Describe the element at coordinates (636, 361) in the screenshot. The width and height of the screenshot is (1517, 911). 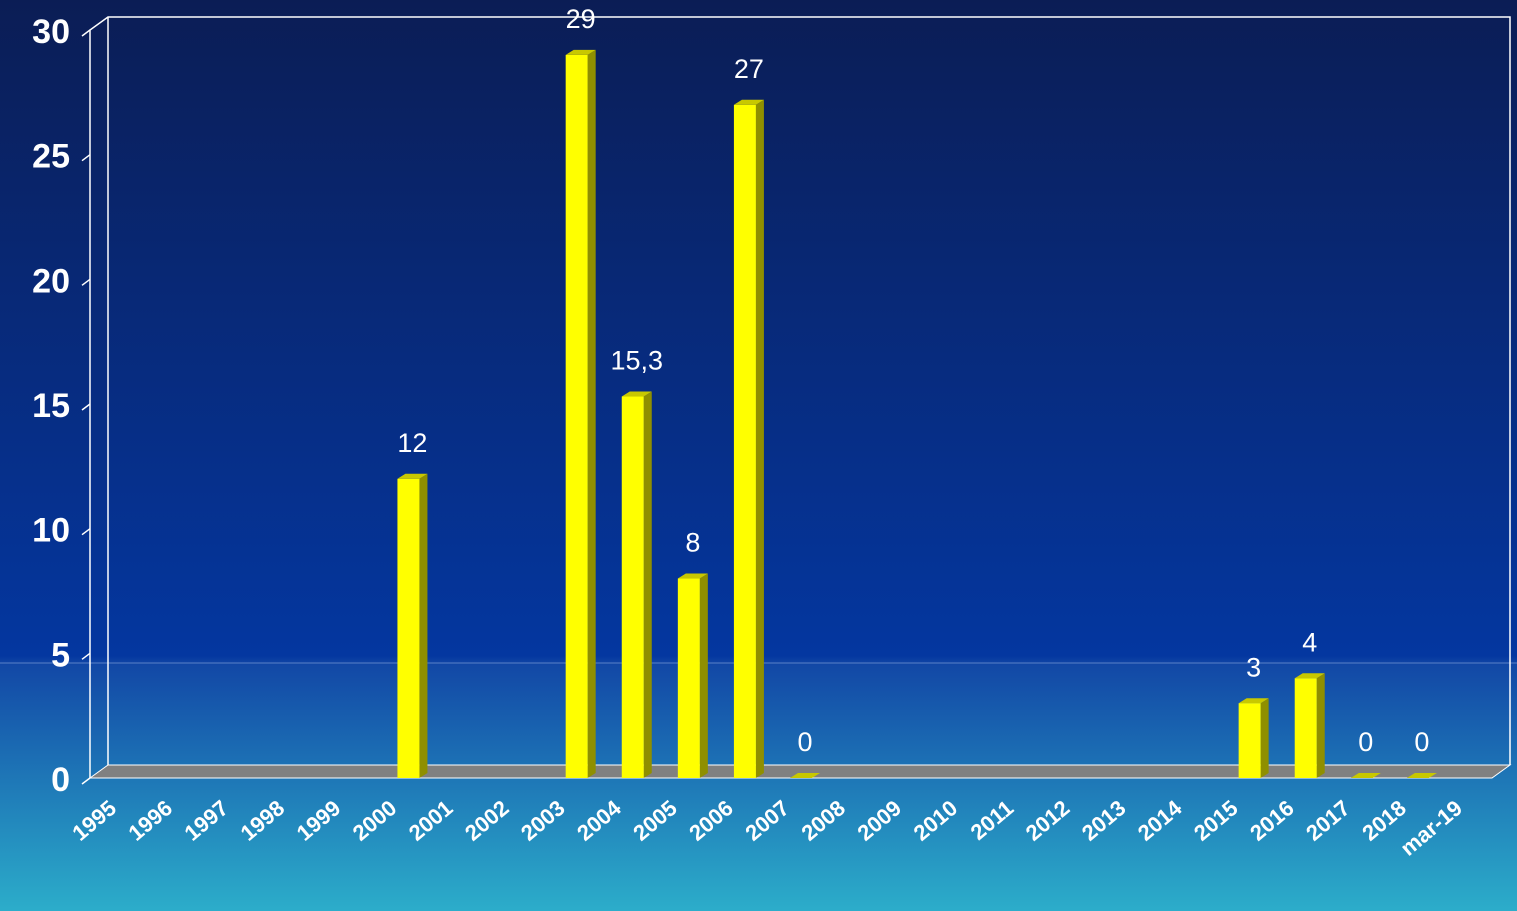
I see `value-label: 15,3` at that location.